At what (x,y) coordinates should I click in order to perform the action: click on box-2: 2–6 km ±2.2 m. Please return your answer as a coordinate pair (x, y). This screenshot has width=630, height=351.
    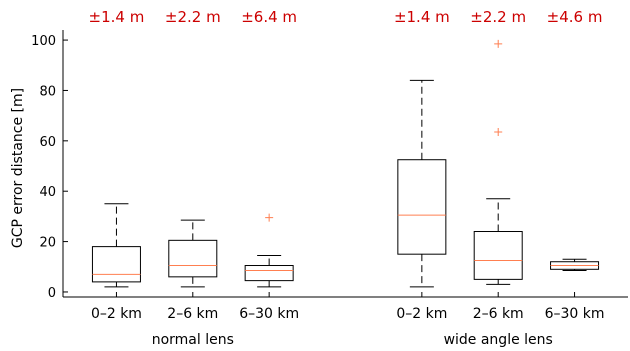
    Looking at the image, I should click on (193, 165).